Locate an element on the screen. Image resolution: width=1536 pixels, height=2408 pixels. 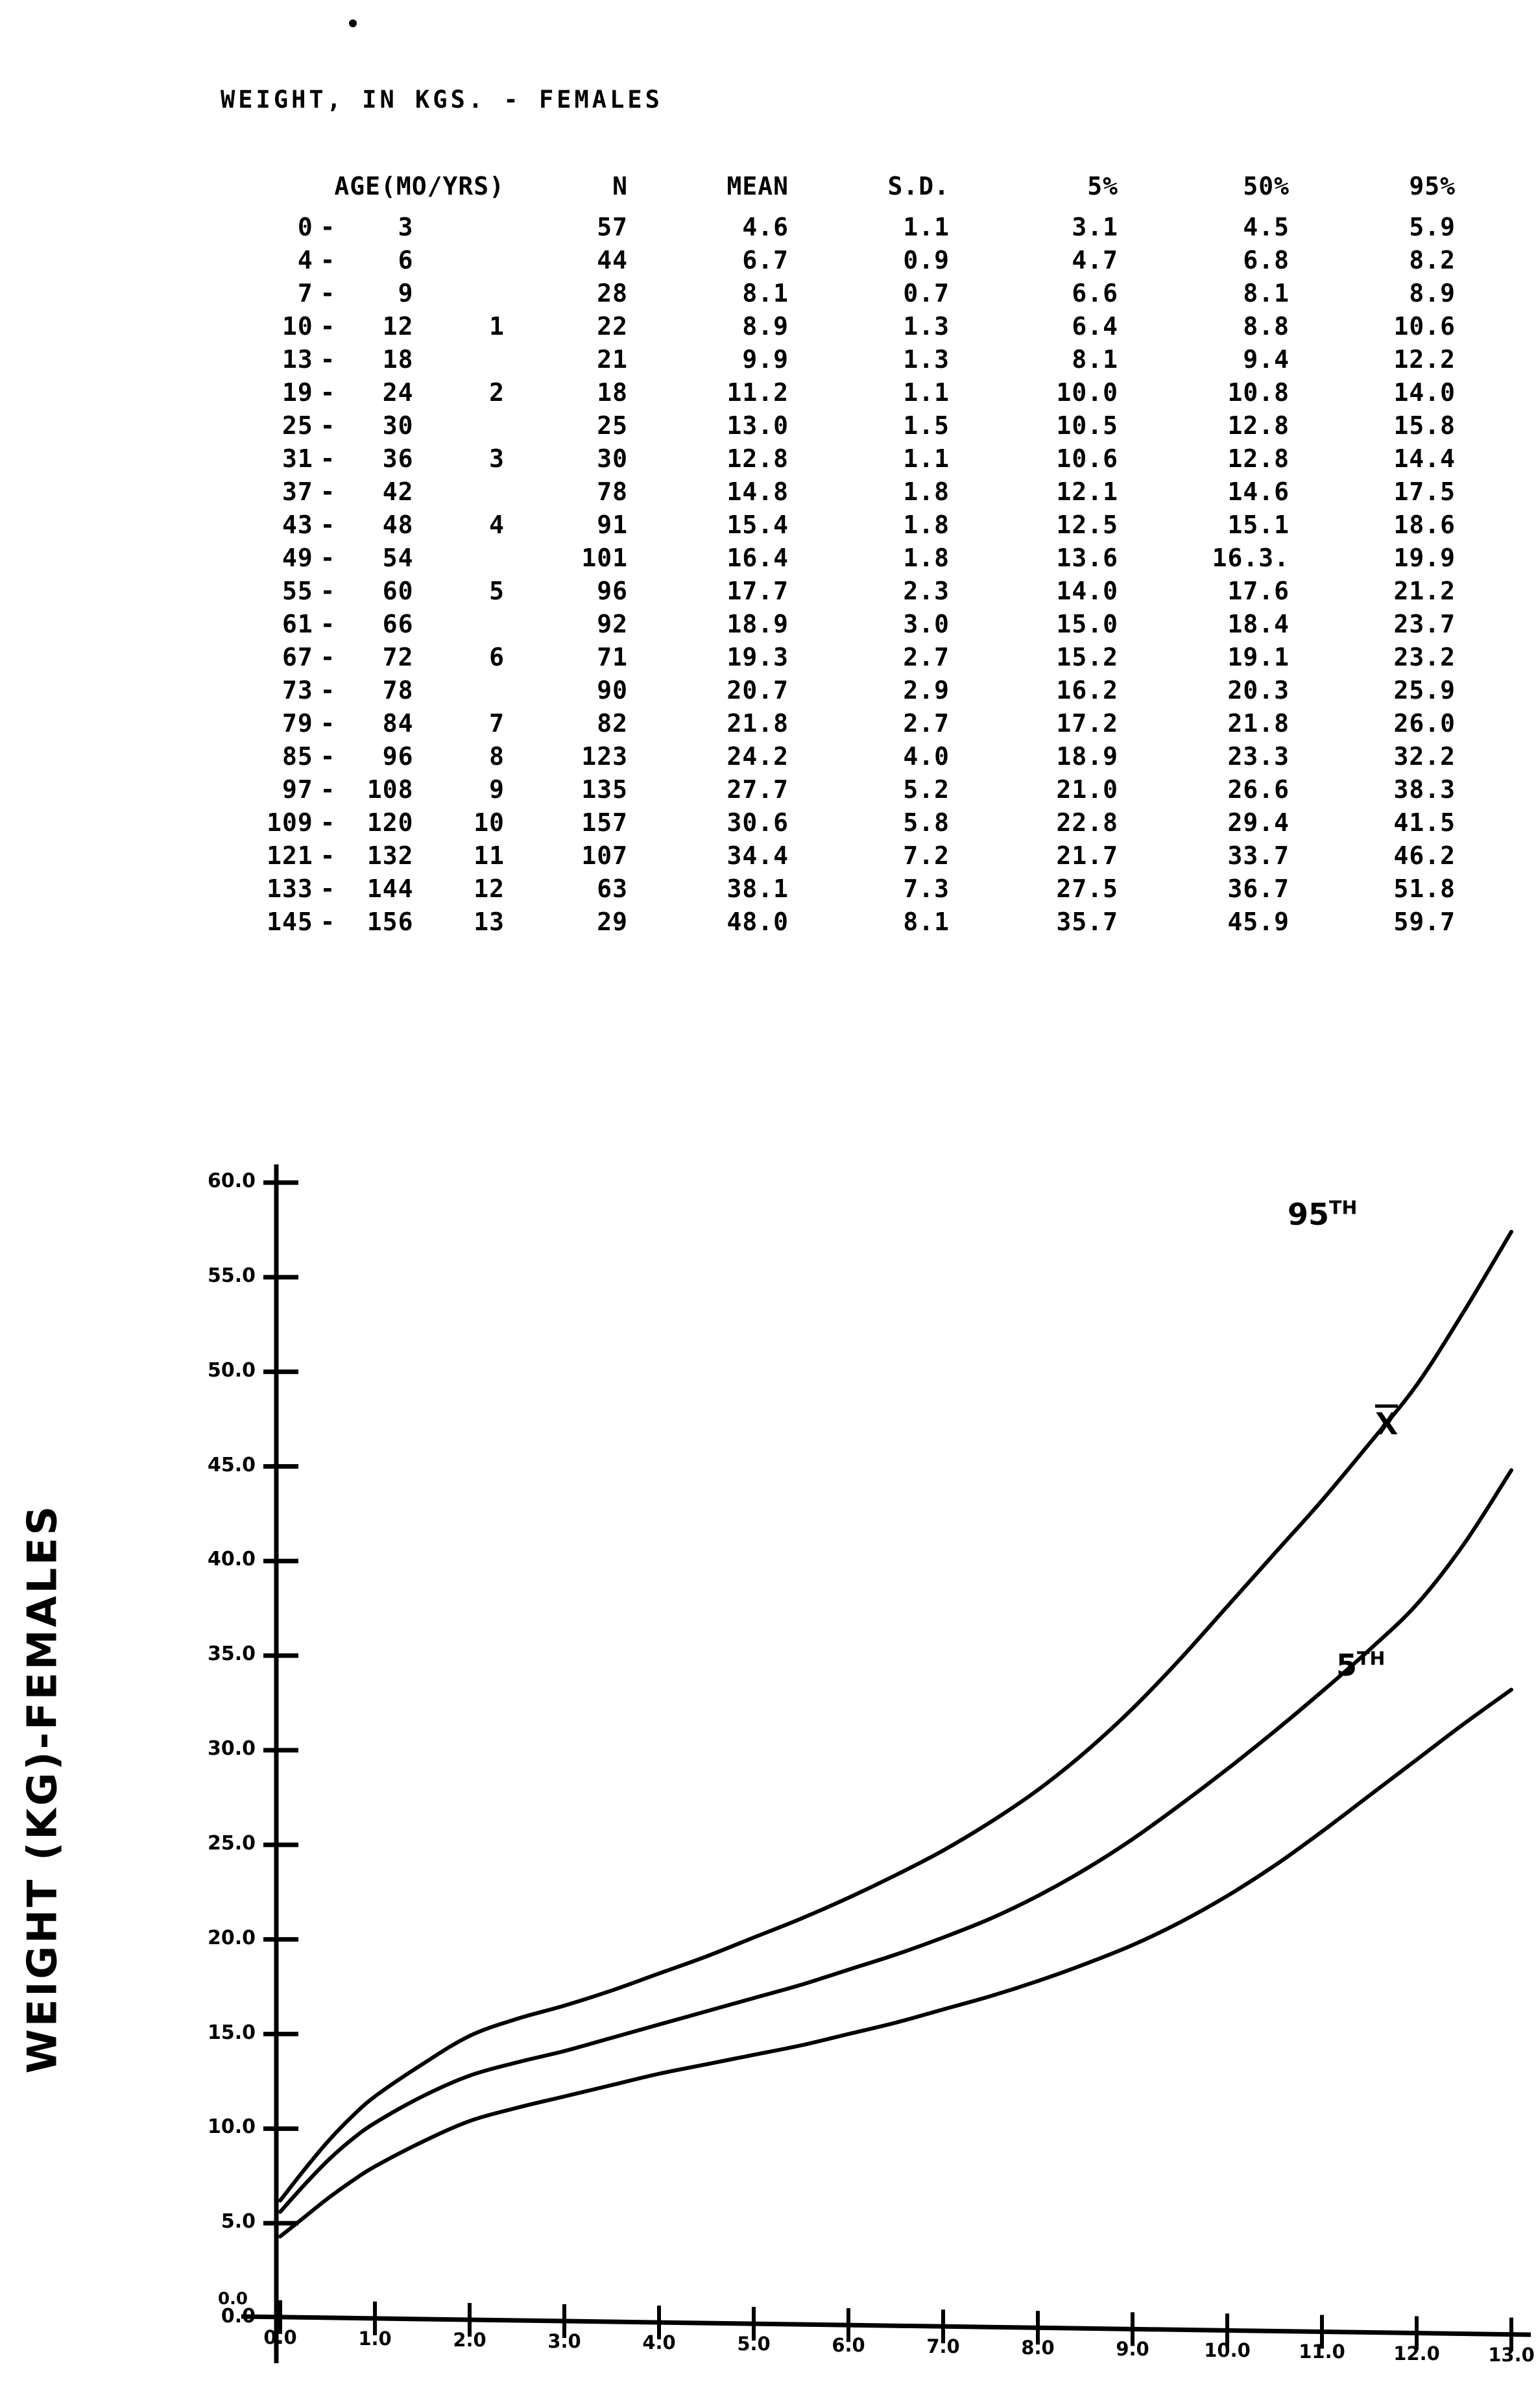
cell-std-dev: 2.7 is located at coordinates (927, 657).